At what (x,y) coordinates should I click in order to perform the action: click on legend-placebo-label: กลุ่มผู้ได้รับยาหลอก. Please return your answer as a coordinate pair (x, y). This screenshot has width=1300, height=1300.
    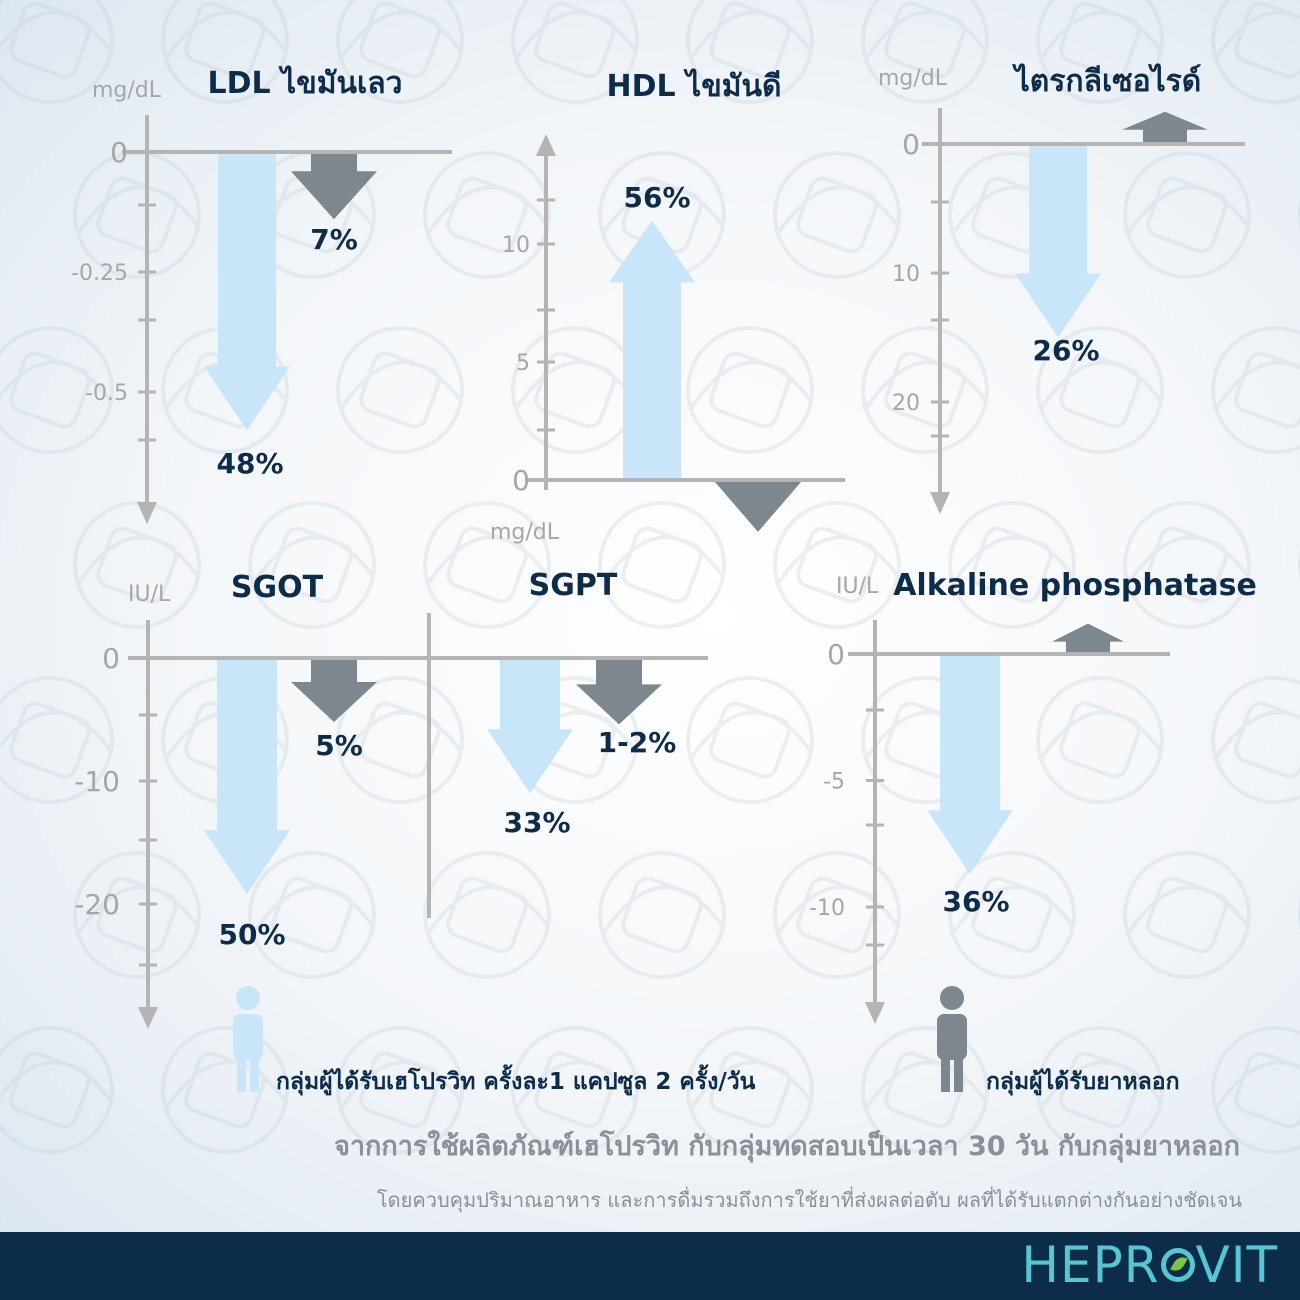
    Looking at the image, I should click on (1083, 1082).